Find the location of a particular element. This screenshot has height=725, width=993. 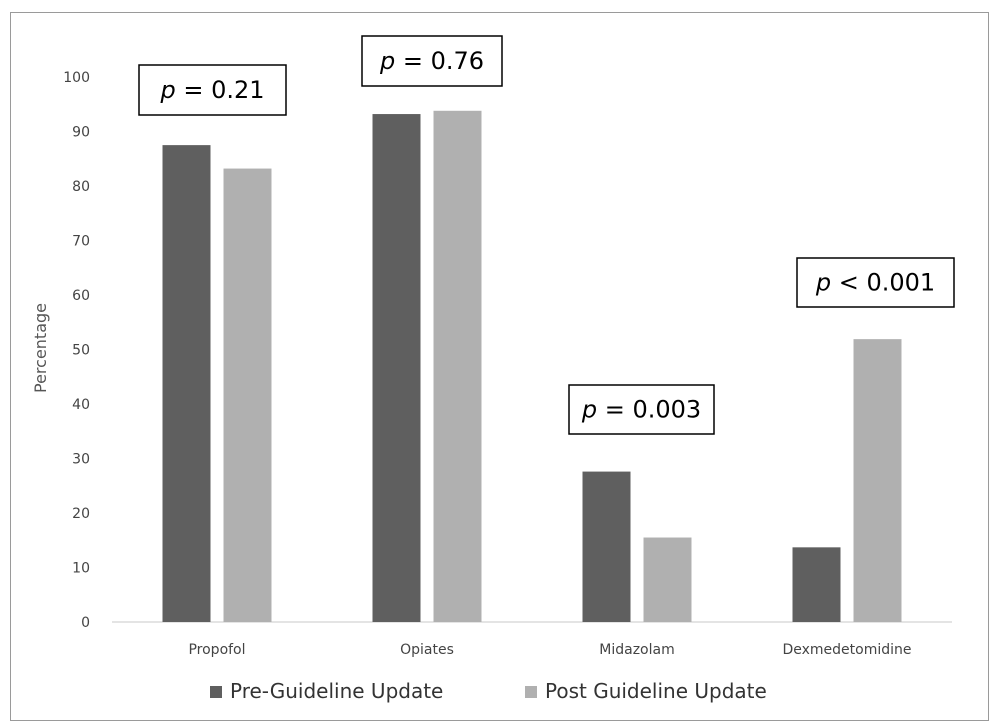

bar-pre-propofol is located at coordinates (186, 383).